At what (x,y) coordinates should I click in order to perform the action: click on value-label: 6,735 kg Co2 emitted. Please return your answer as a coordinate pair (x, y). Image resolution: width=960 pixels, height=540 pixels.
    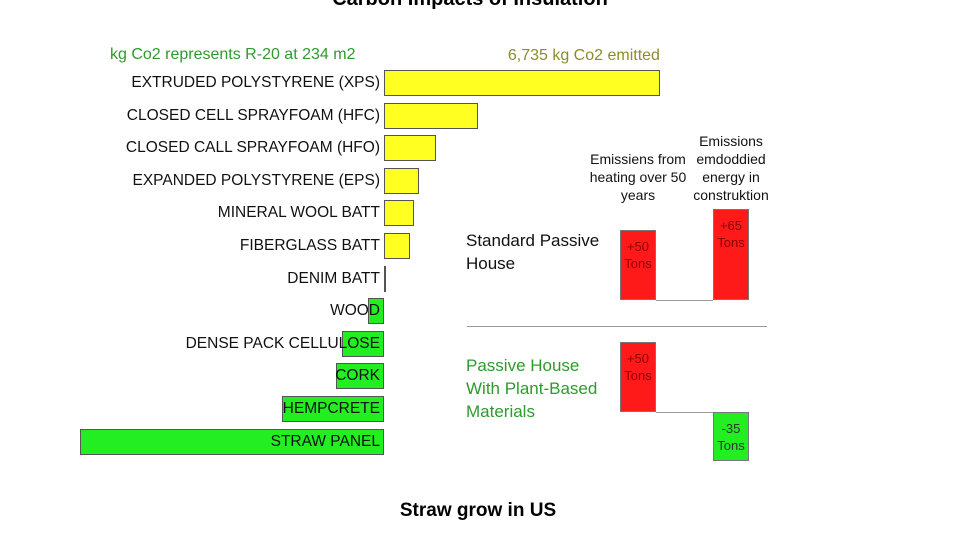
    Looking at the image, I should click on (583, 55).